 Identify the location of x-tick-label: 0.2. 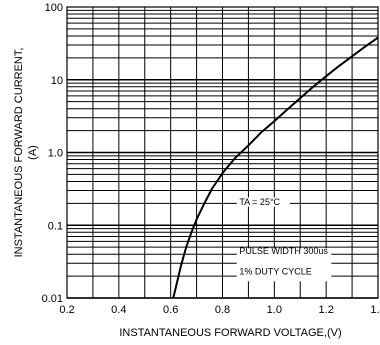
(66, 310).